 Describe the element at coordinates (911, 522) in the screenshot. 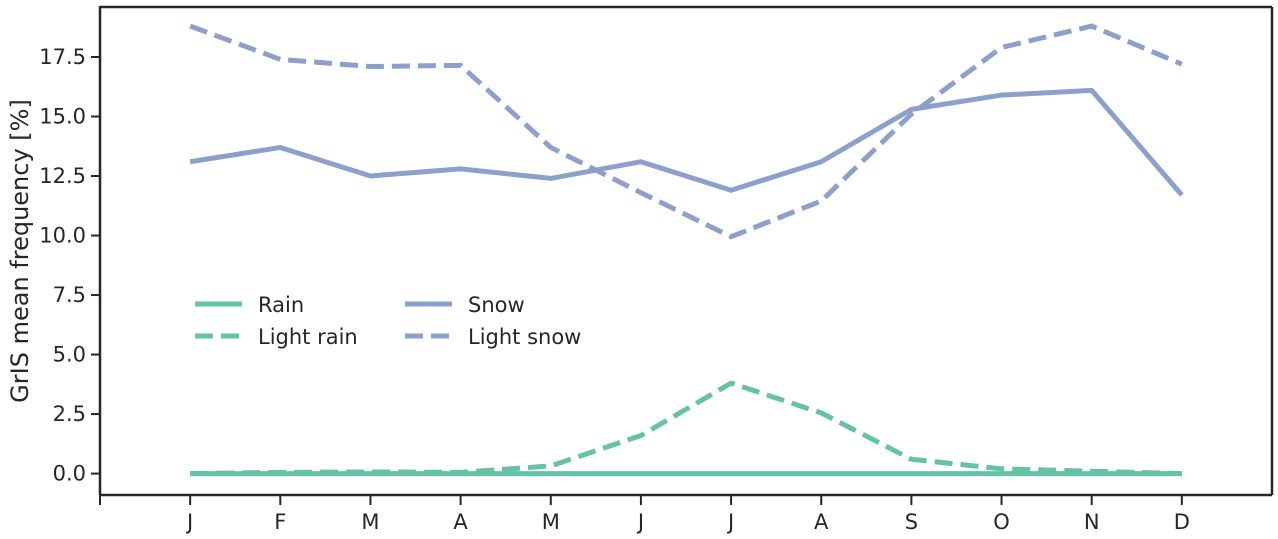

I see `x-tick-label: S` at that location.